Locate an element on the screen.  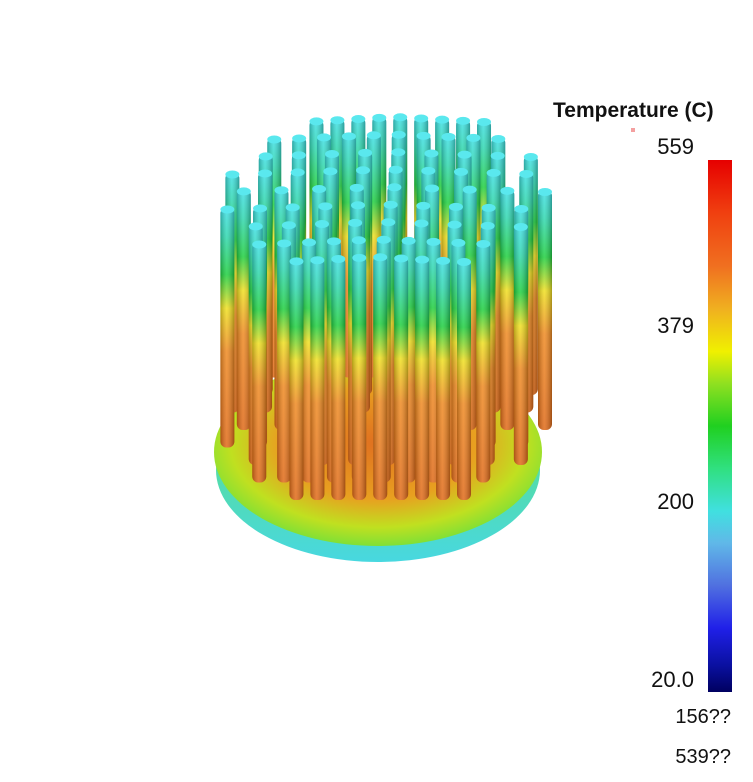
legend-max-label: 559 is located at coordinates (675, 146).